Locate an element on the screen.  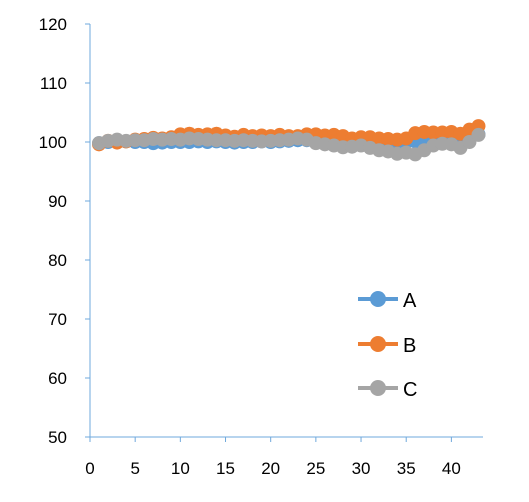
legend: A BC is located at coordinates (387, 345).